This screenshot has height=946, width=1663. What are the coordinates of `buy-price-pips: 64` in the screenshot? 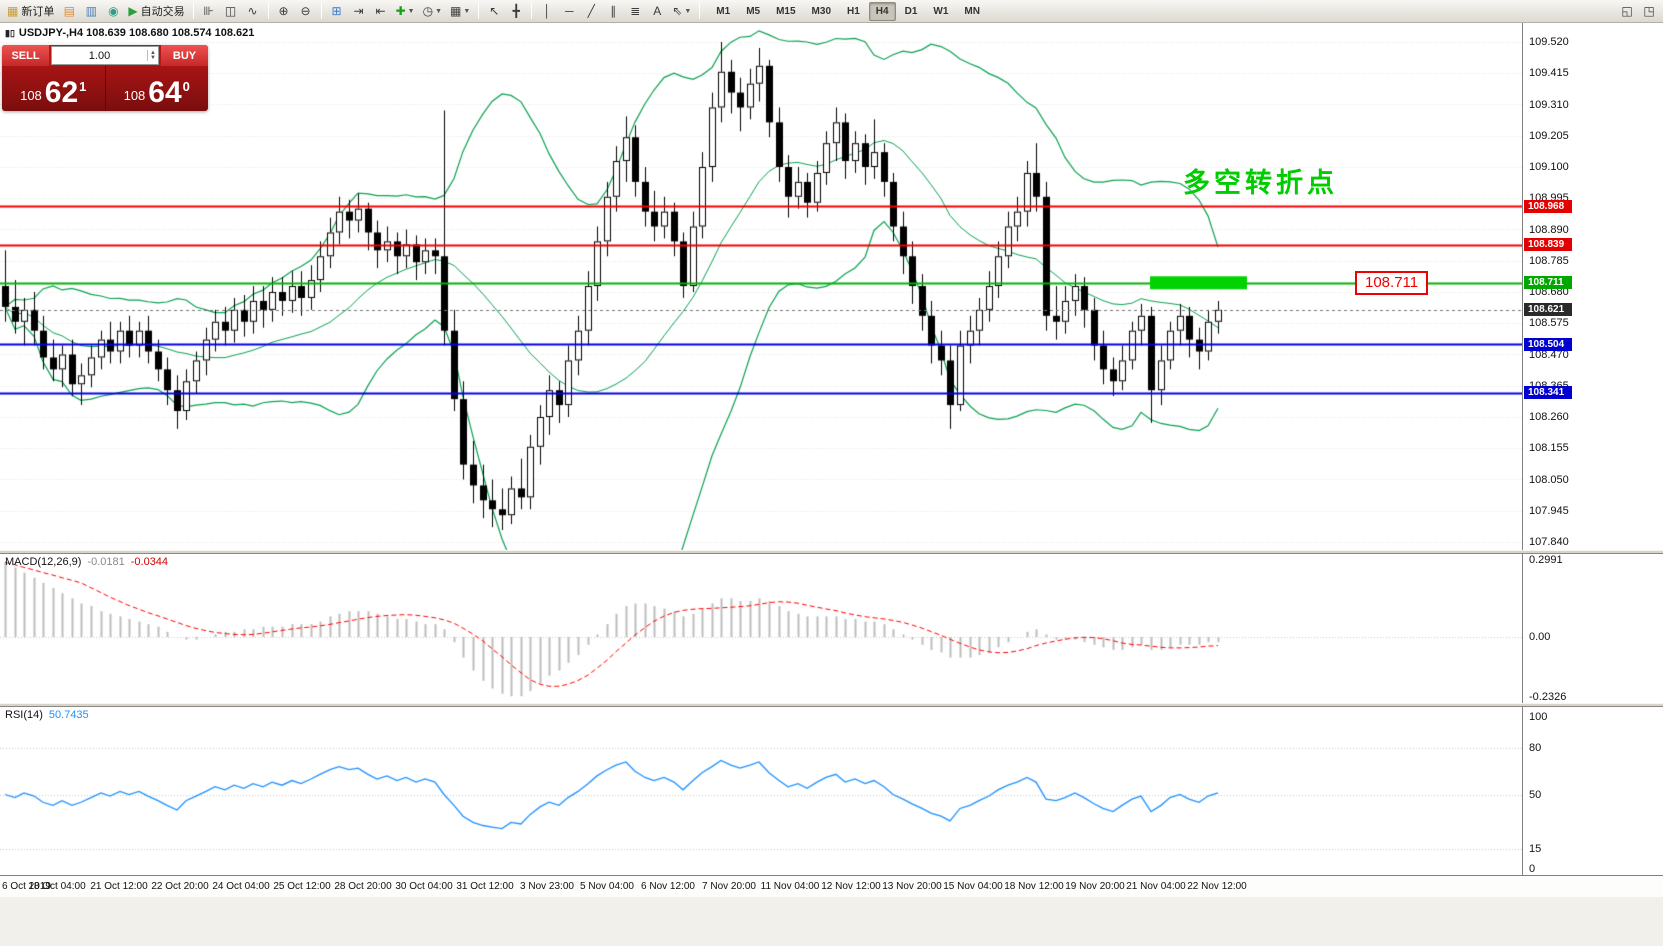 It's located at (165, 92).